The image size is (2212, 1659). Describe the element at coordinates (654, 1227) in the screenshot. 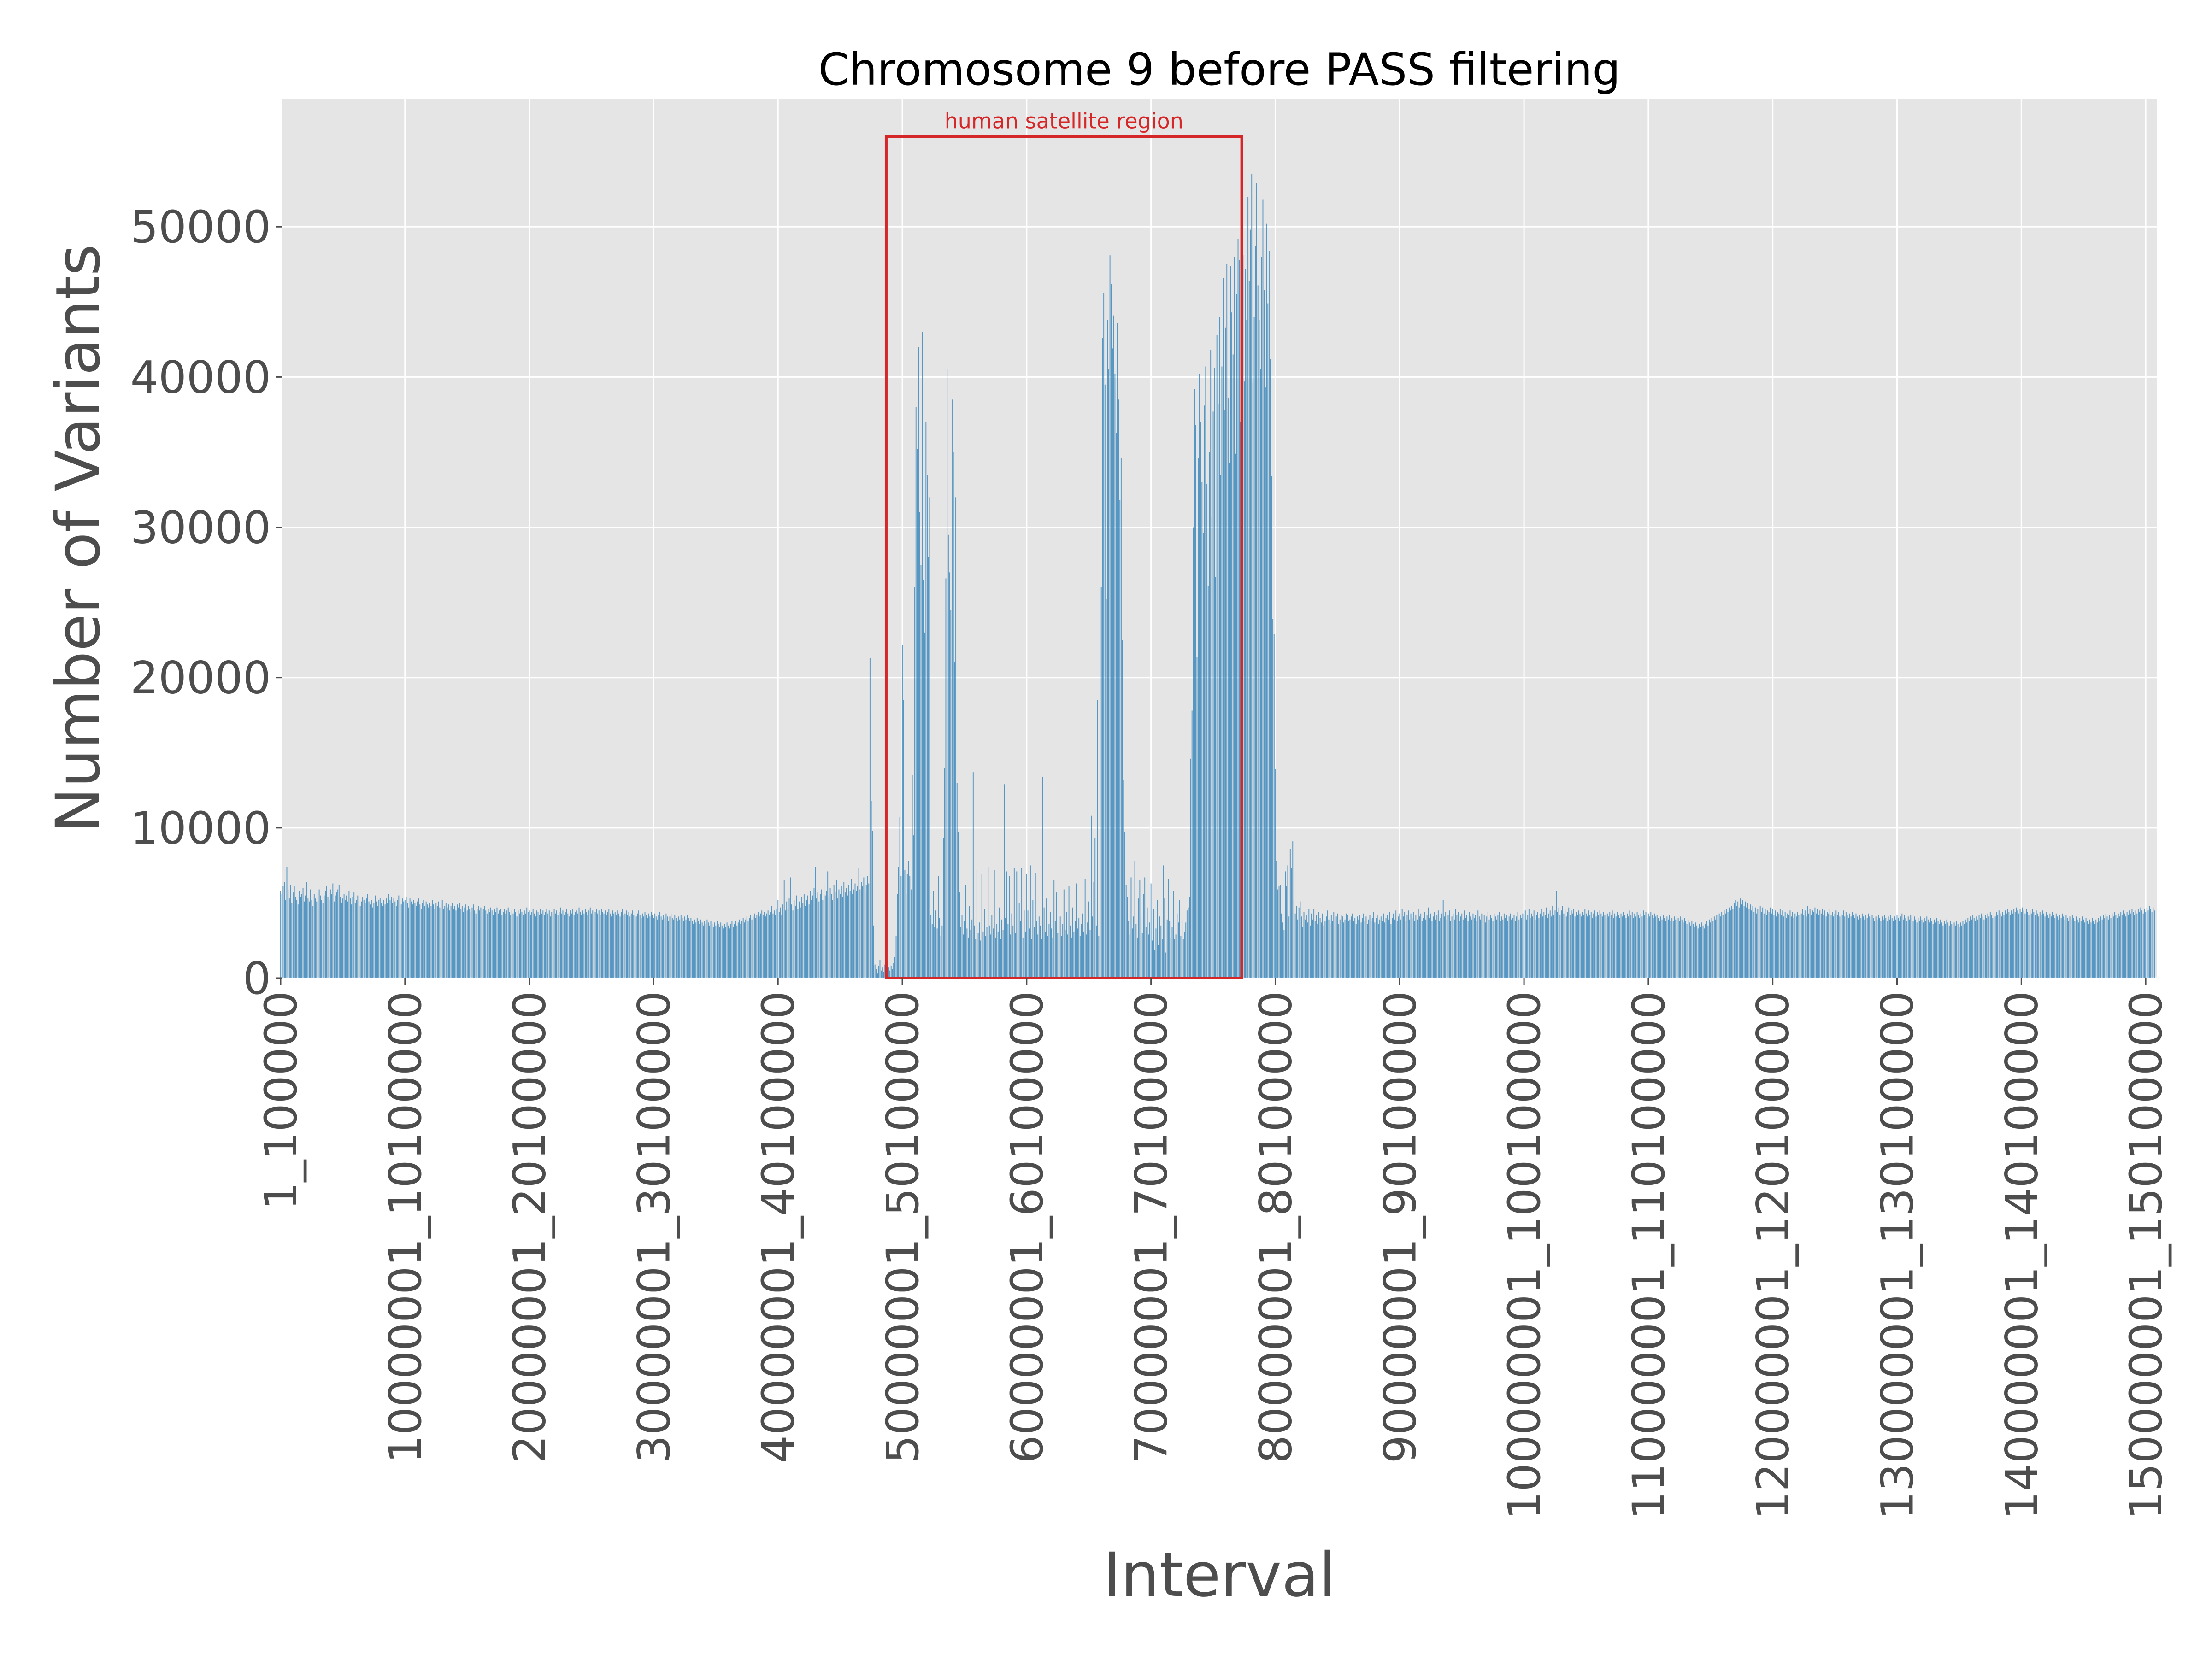

I see `x-tick-label: 30000001_30100000` at that location.